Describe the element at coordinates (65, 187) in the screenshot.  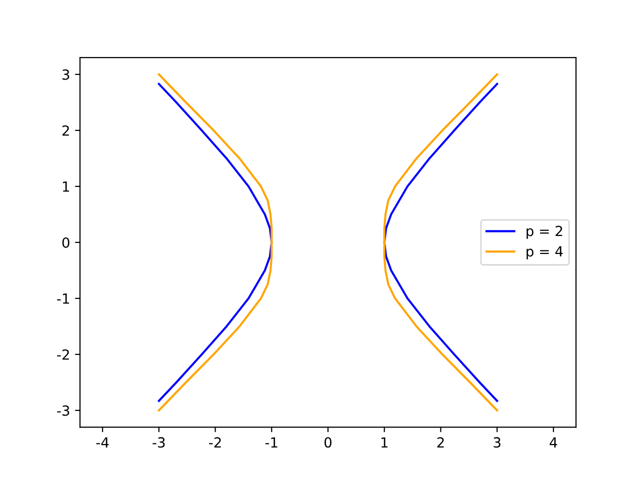
I see `y-tick-label: 1` at that location.